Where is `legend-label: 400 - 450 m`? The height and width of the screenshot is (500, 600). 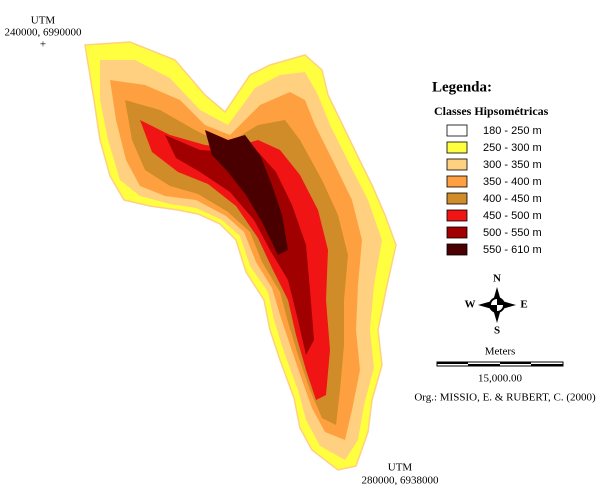
legend-label: 400 - 450 m is located at coordinates (512, 199).